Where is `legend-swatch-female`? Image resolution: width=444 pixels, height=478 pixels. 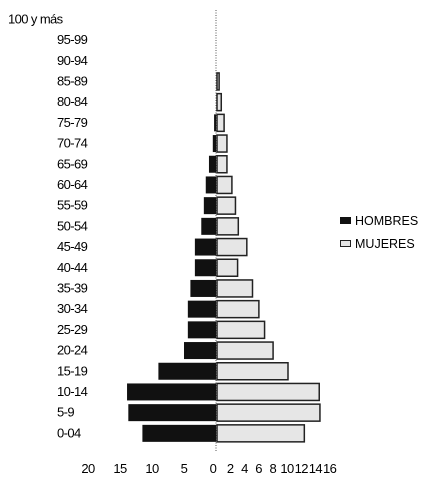 legend-swatch-female is located at coordinates (345, 243).